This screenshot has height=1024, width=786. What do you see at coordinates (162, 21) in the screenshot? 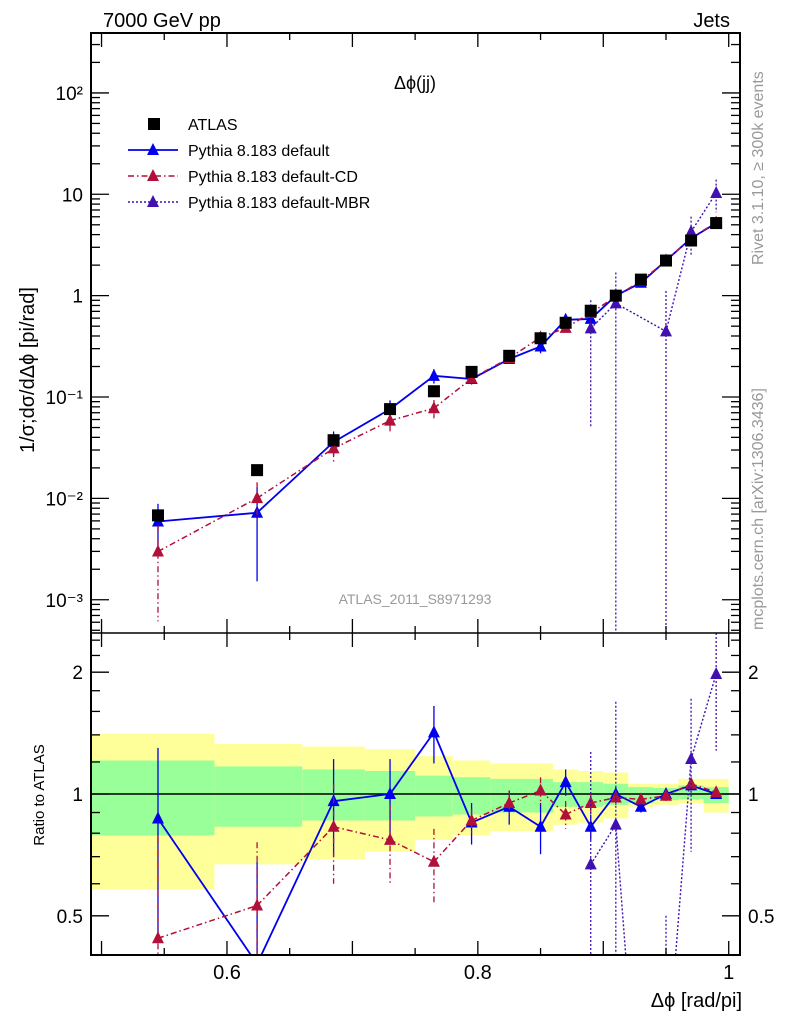
I see `header-left: 7000 GeV pp` at bounding box center [162, 21].